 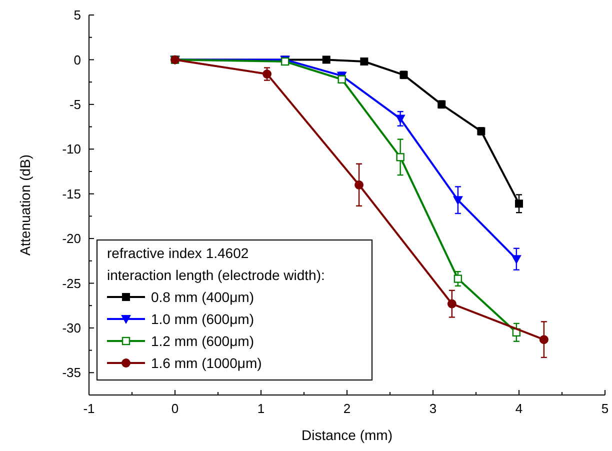 I want to click on x-tick-label: 1, so click(x=261, y=408).